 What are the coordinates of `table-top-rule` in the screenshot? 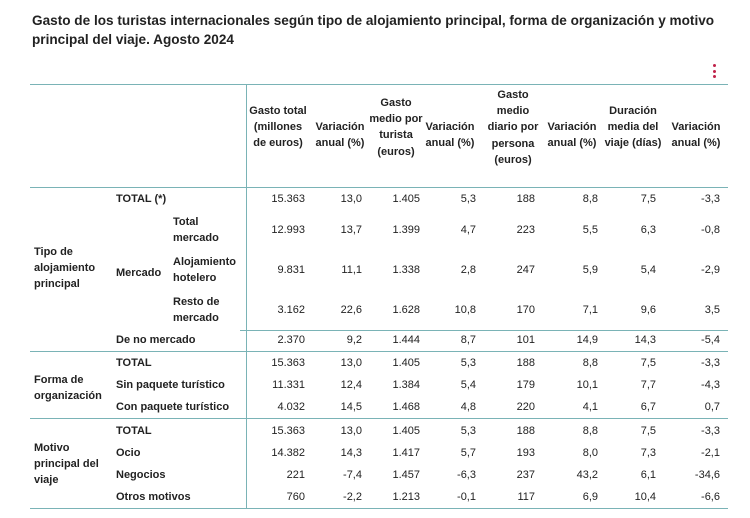 It's located at (379, 84).